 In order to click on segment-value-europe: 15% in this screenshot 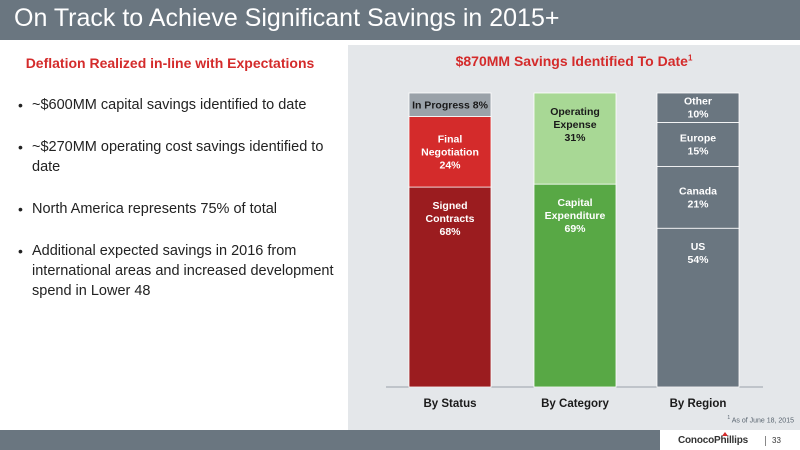, I will do `click(698, 151)`.